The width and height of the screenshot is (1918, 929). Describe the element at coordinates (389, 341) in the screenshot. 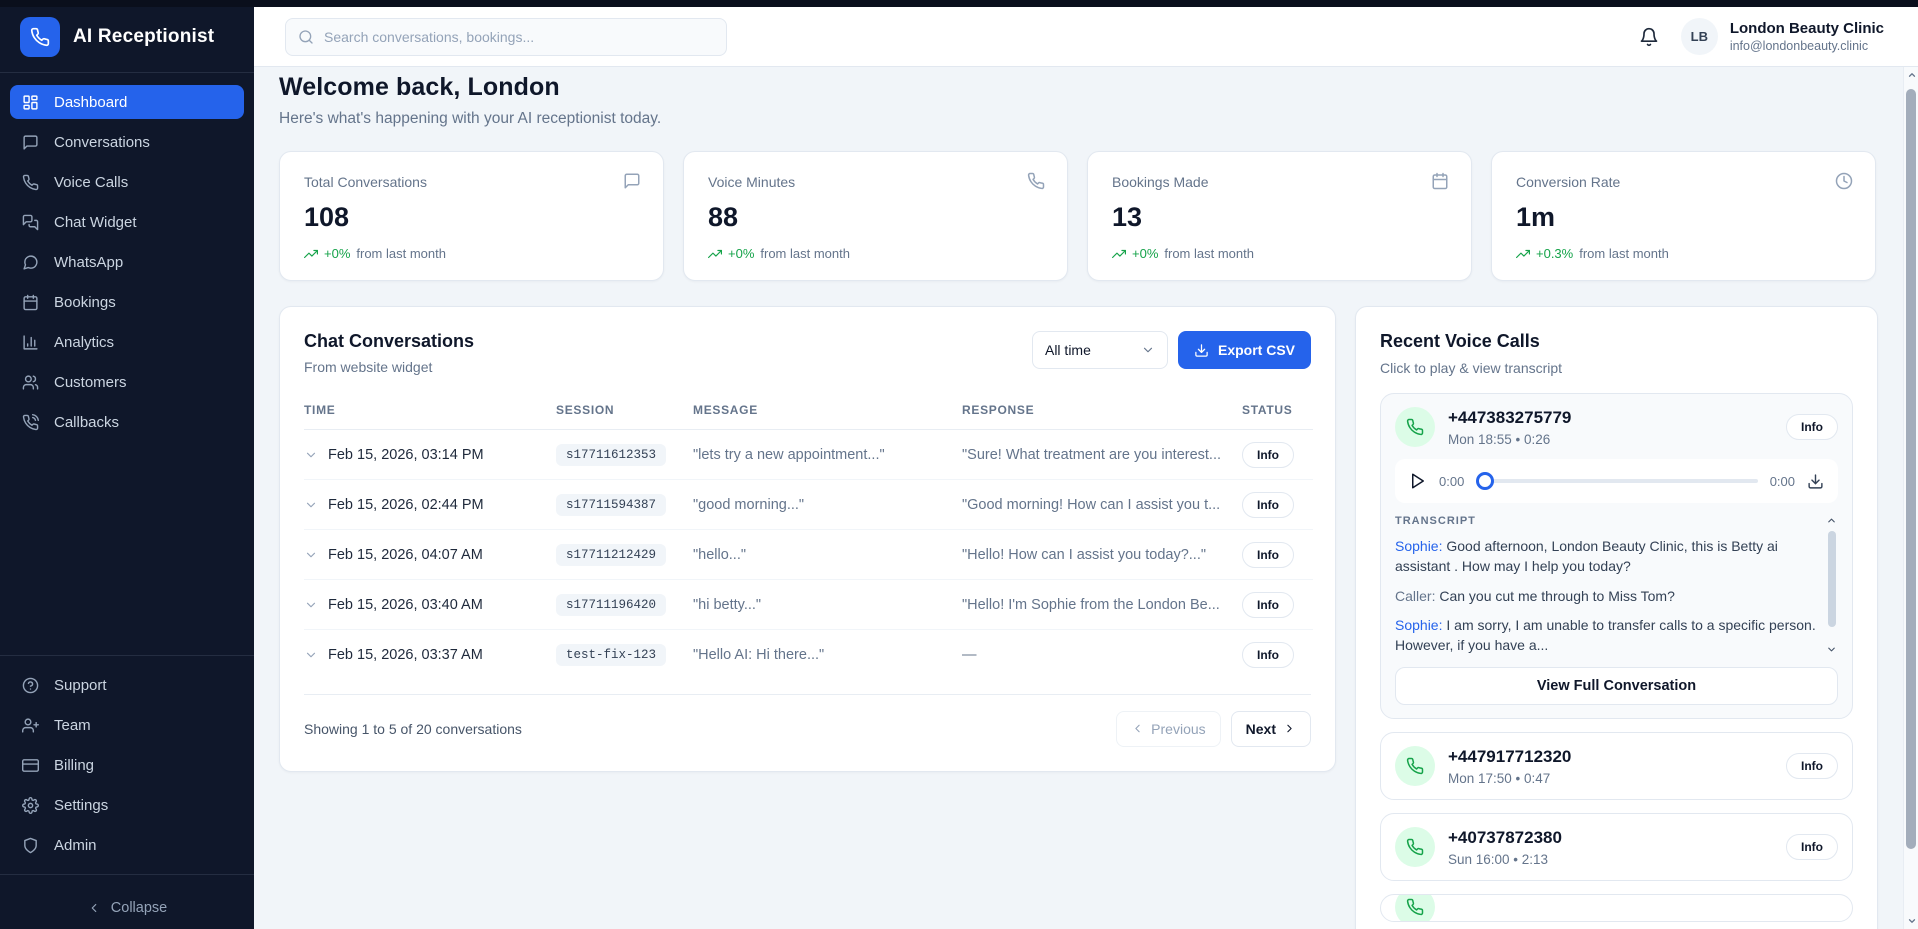

I see `chat-panel-title: Chat Conversations` at that location.